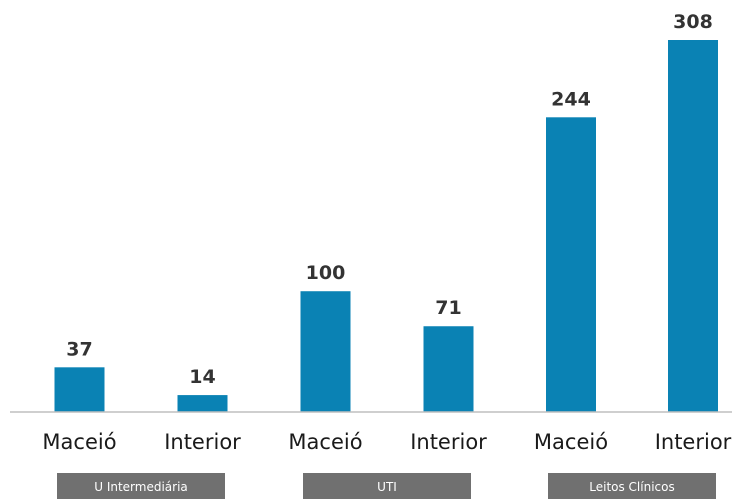  What do you see at coordinates (202, 442) in the screenshot?
I see `category-label-1: Interior` at bounding box center [202, 442].